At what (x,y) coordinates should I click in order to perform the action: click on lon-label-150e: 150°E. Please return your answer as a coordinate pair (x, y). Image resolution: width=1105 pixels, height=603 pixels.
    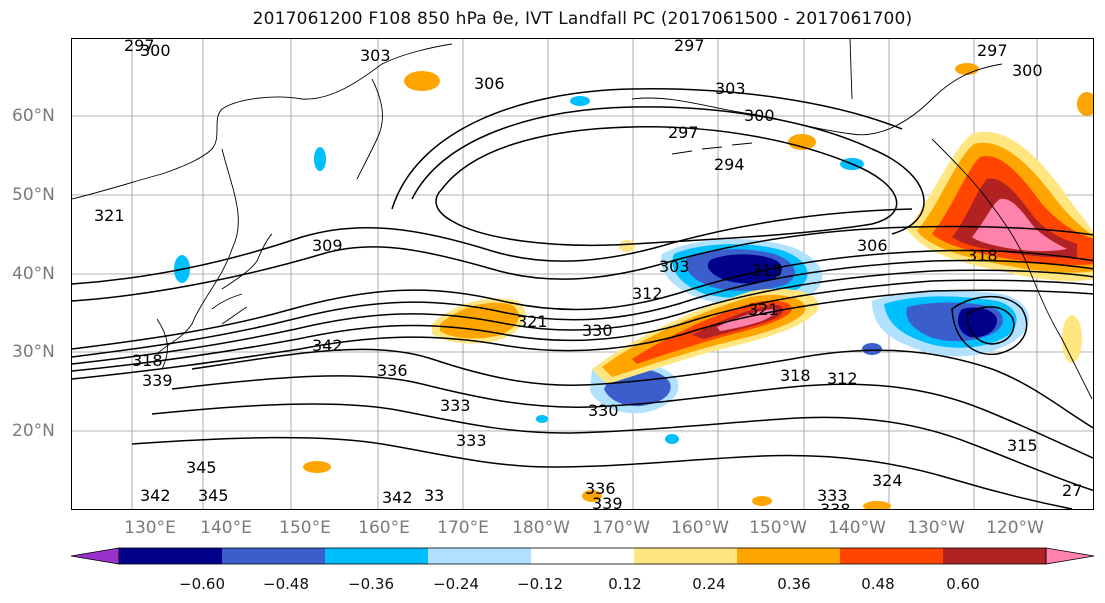
    Looking at the image, I should click on (305, 528).